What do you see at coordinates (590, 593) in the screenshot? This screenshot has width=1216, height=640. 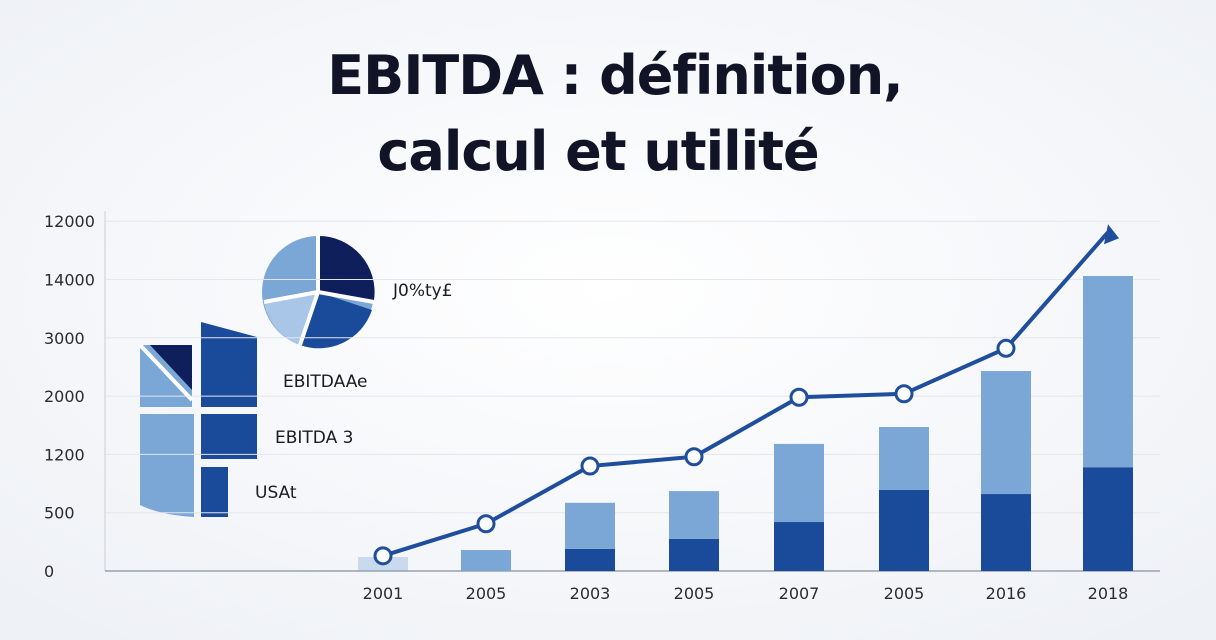 I see `x-tick-label: 2003` at bounding box center [590, 593].